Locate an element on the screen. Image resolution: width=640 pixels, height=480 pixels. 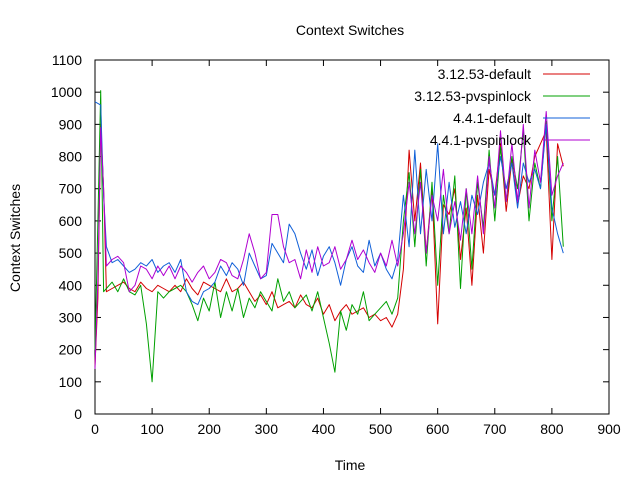
legend-label: 4.4.1-pvspinlock is located at coordinates (481, 140).